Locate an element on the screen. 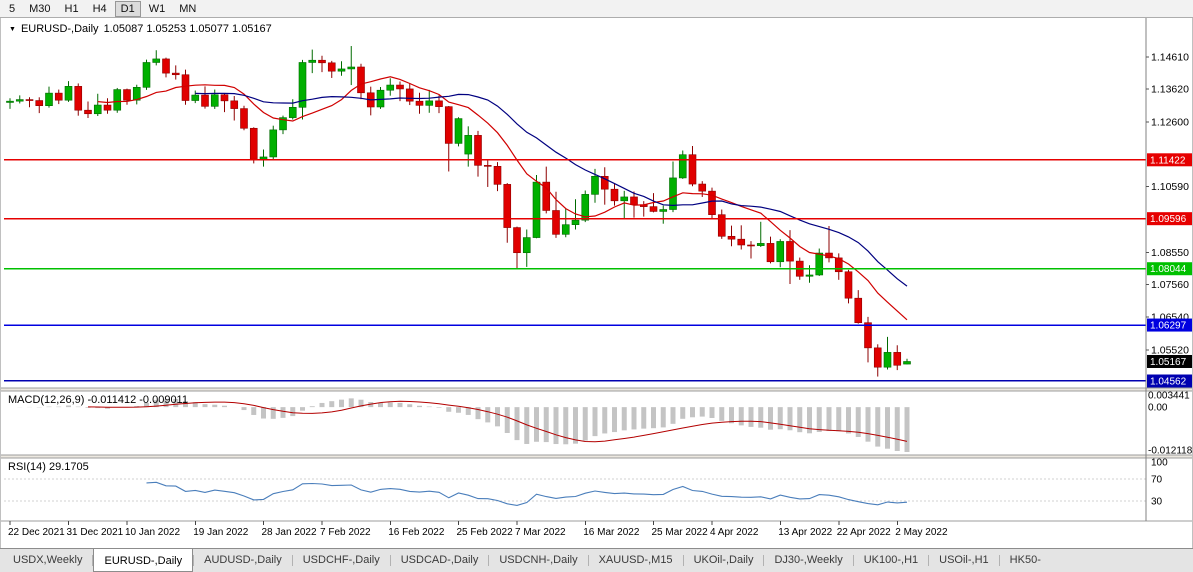  svg-text: 1.05167 is located at coordinates (1168, 362).